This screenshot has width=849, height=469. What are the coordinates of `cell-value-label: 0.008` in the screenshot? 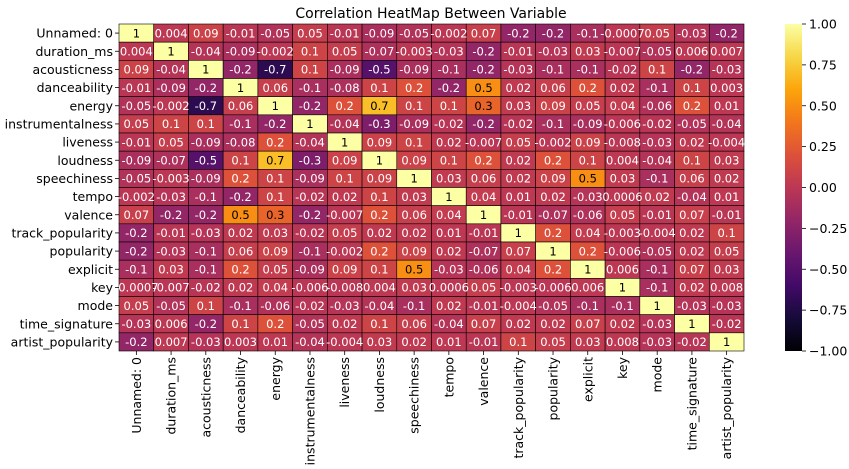 It's located at (726, 288).